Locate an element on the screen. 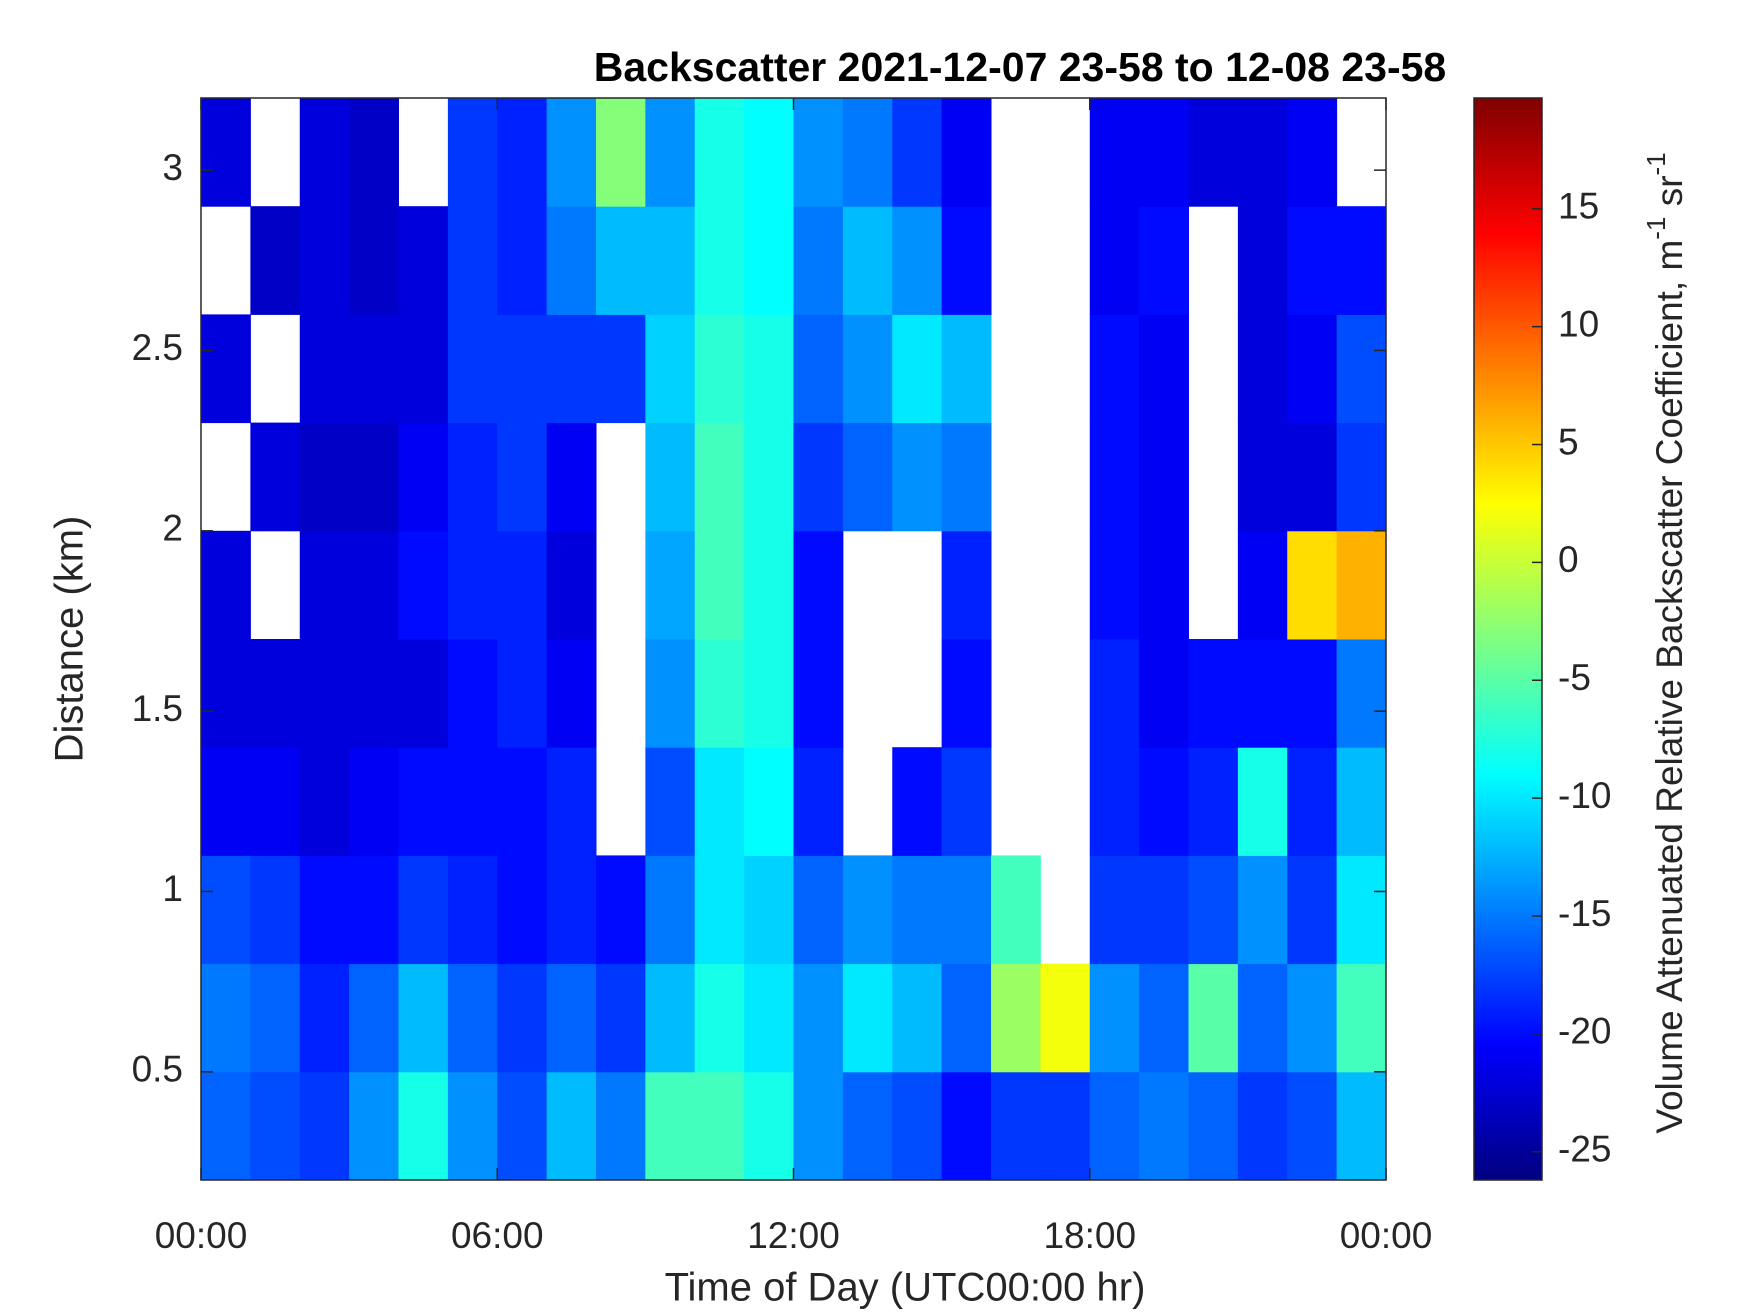  colorbar-tick-label: 5 is located at coordinates (1568, 441).